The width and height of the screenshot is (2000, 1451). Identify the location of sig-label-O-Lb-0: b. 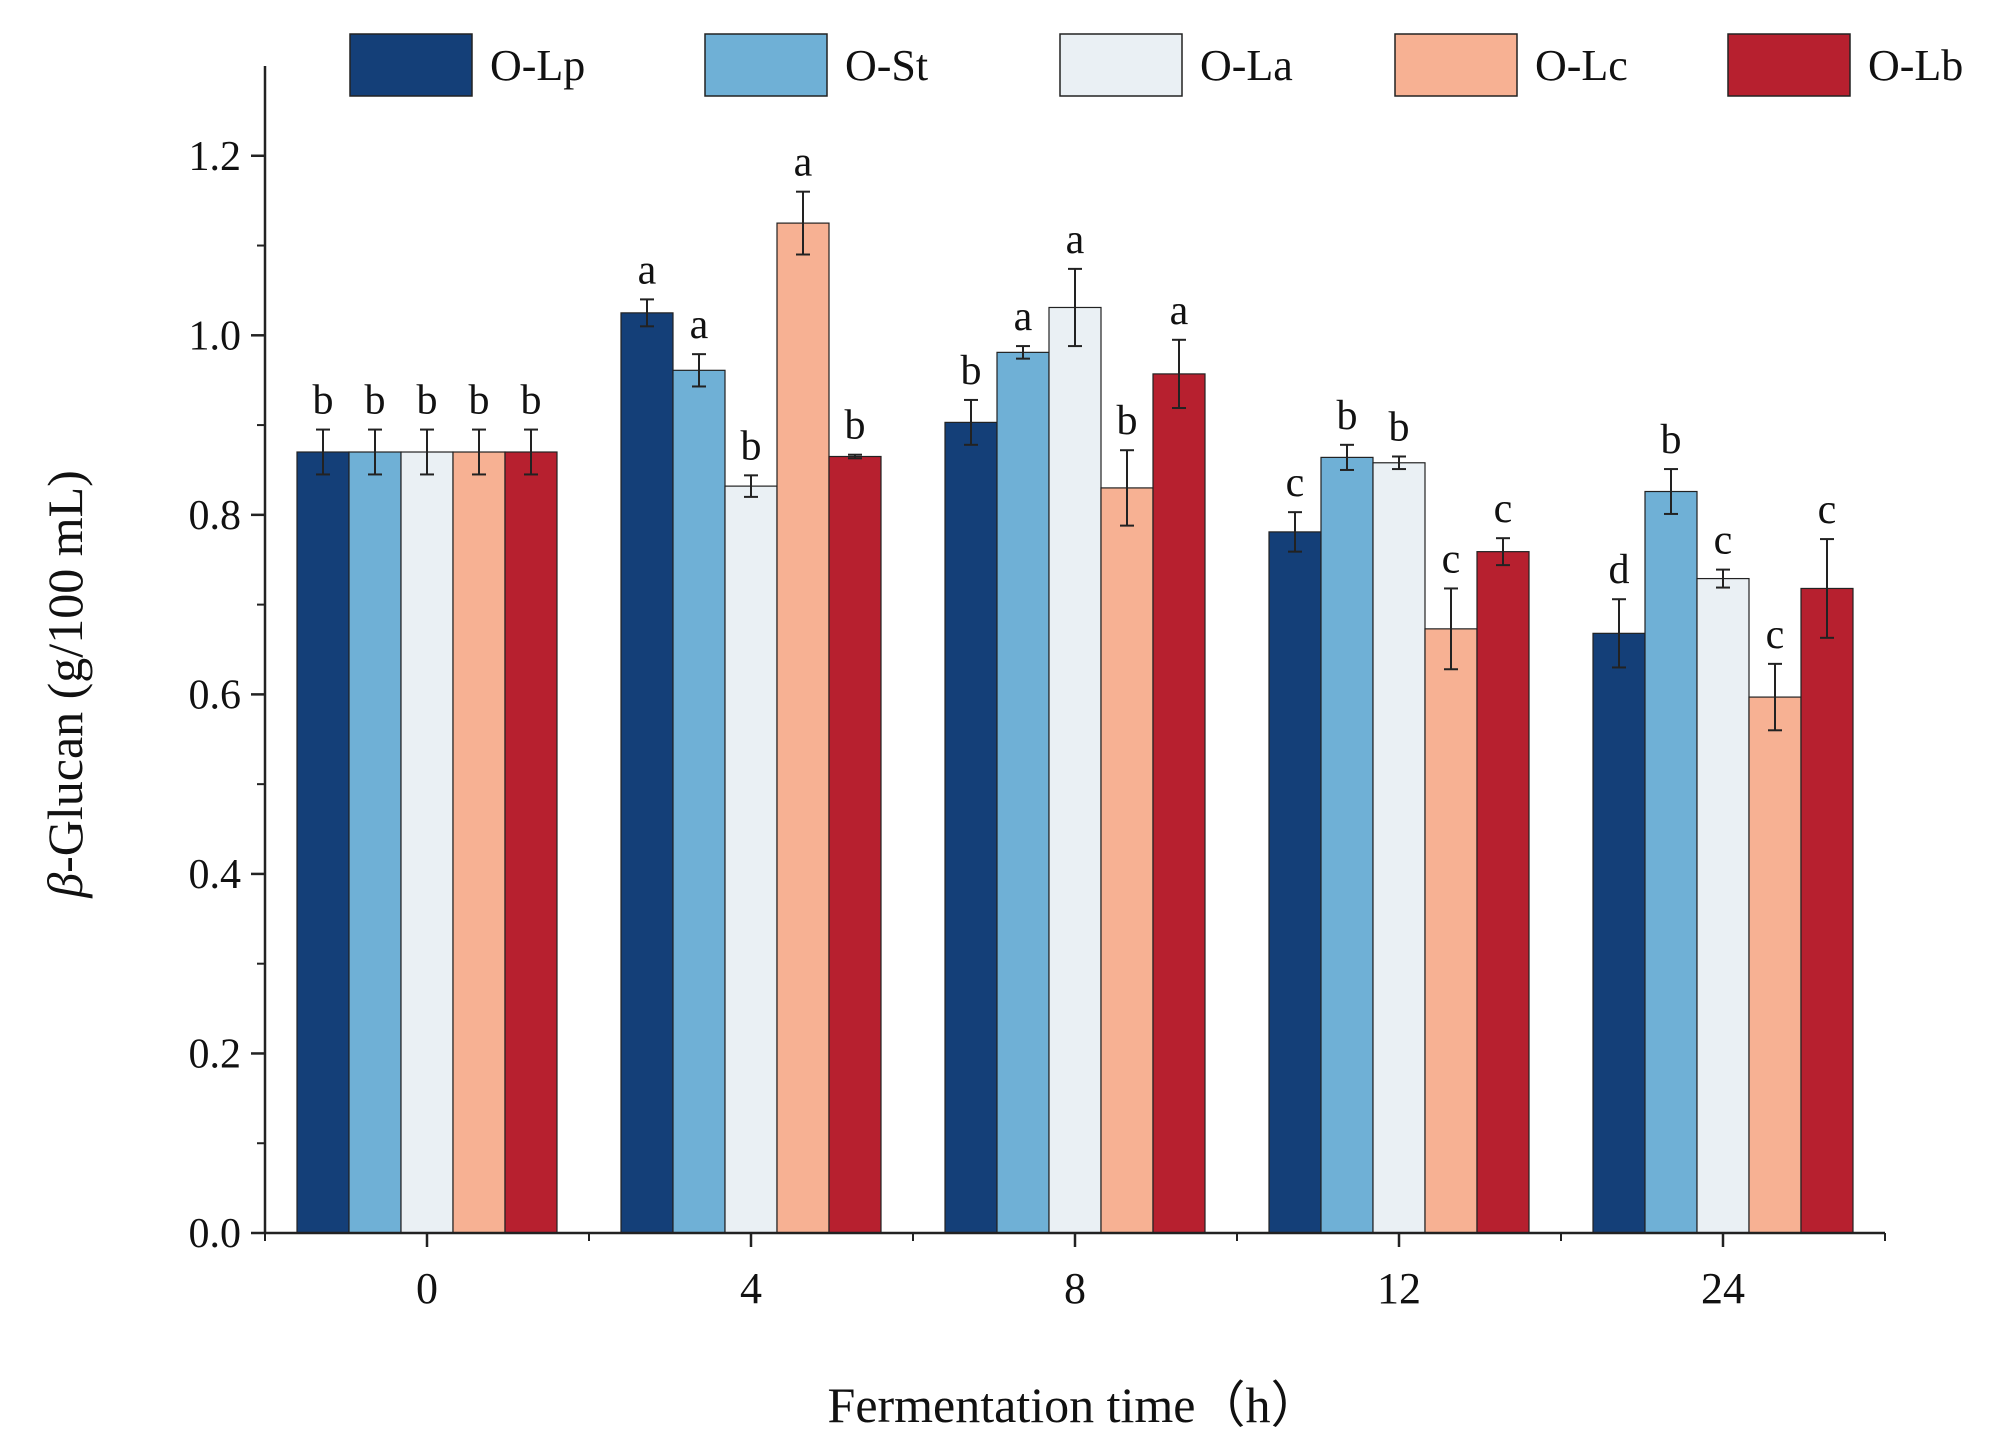
(531, 401).